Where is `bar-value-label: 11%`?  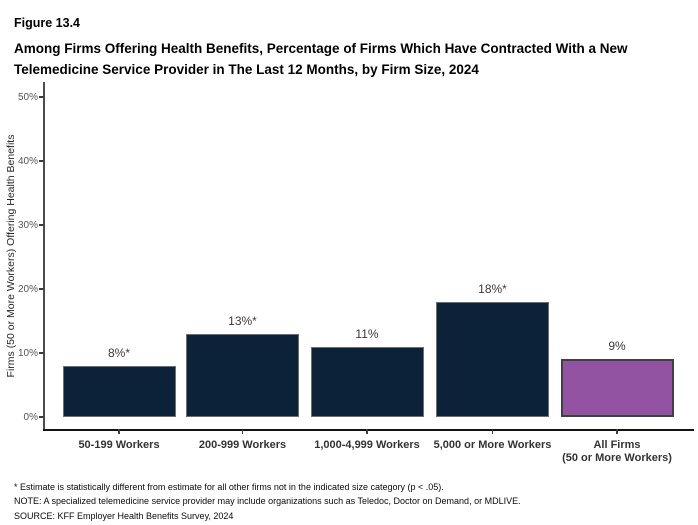 bar-value-label: 11% is located at coordinates (367, 333).